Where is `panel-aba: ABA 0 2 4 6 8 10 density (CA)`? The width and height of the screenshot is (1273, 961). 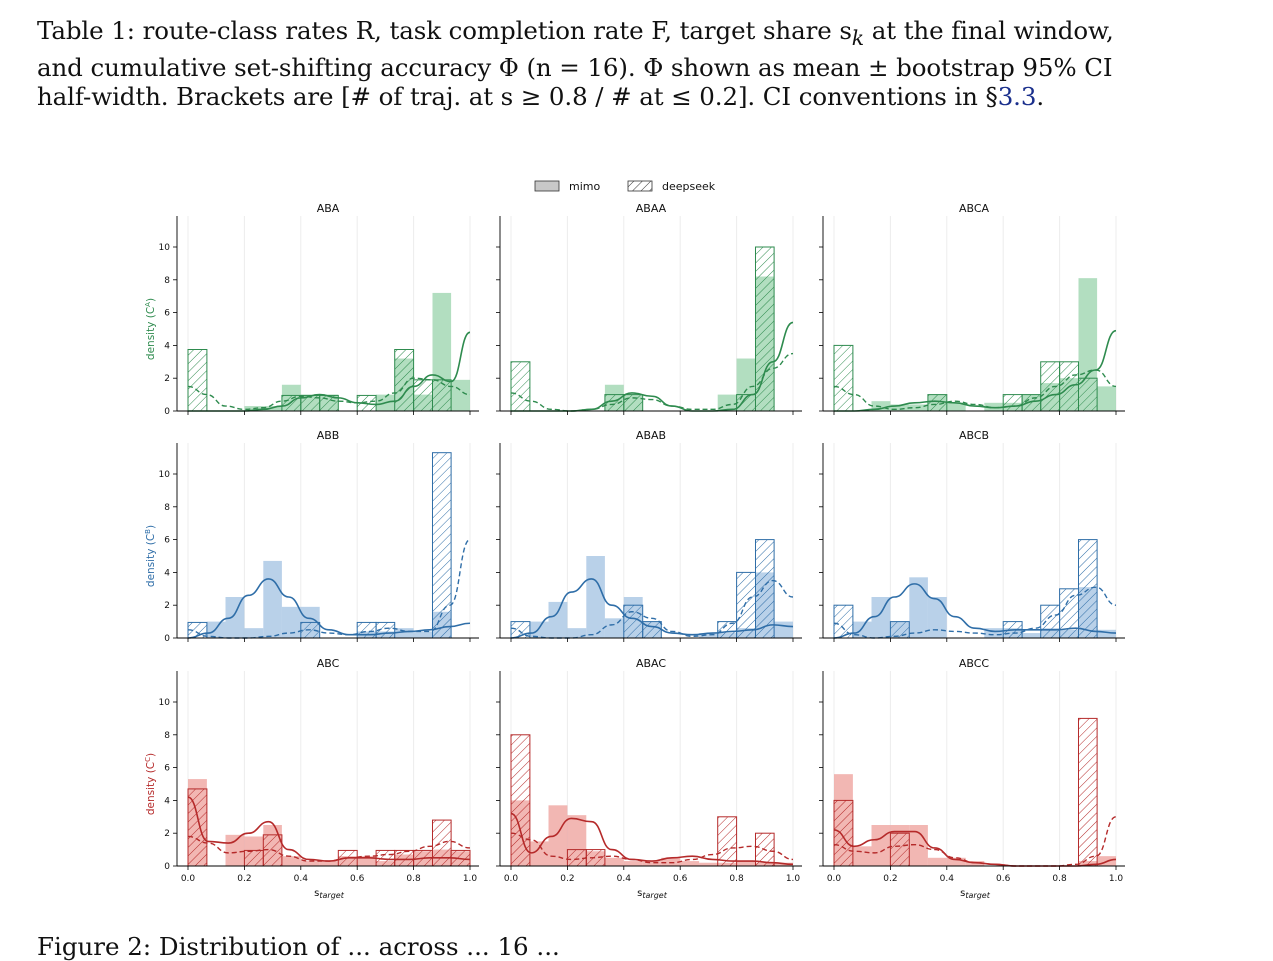 panel-aba: ABA 0 2 4 6 8 10 density (CA) is located at coordinates (311, 309).